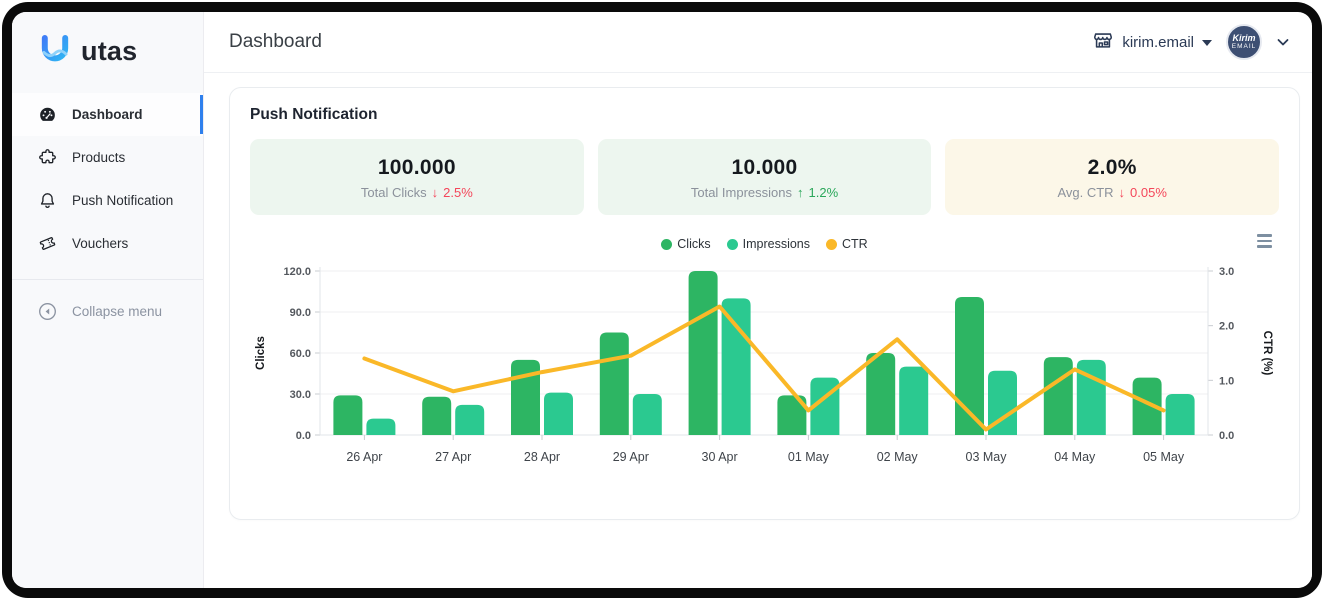 This screenshot has height=600, width=1324. Describe the element at coordinates (776, 244) in the screenshot. I see `legend-label: Impressions` at that location.